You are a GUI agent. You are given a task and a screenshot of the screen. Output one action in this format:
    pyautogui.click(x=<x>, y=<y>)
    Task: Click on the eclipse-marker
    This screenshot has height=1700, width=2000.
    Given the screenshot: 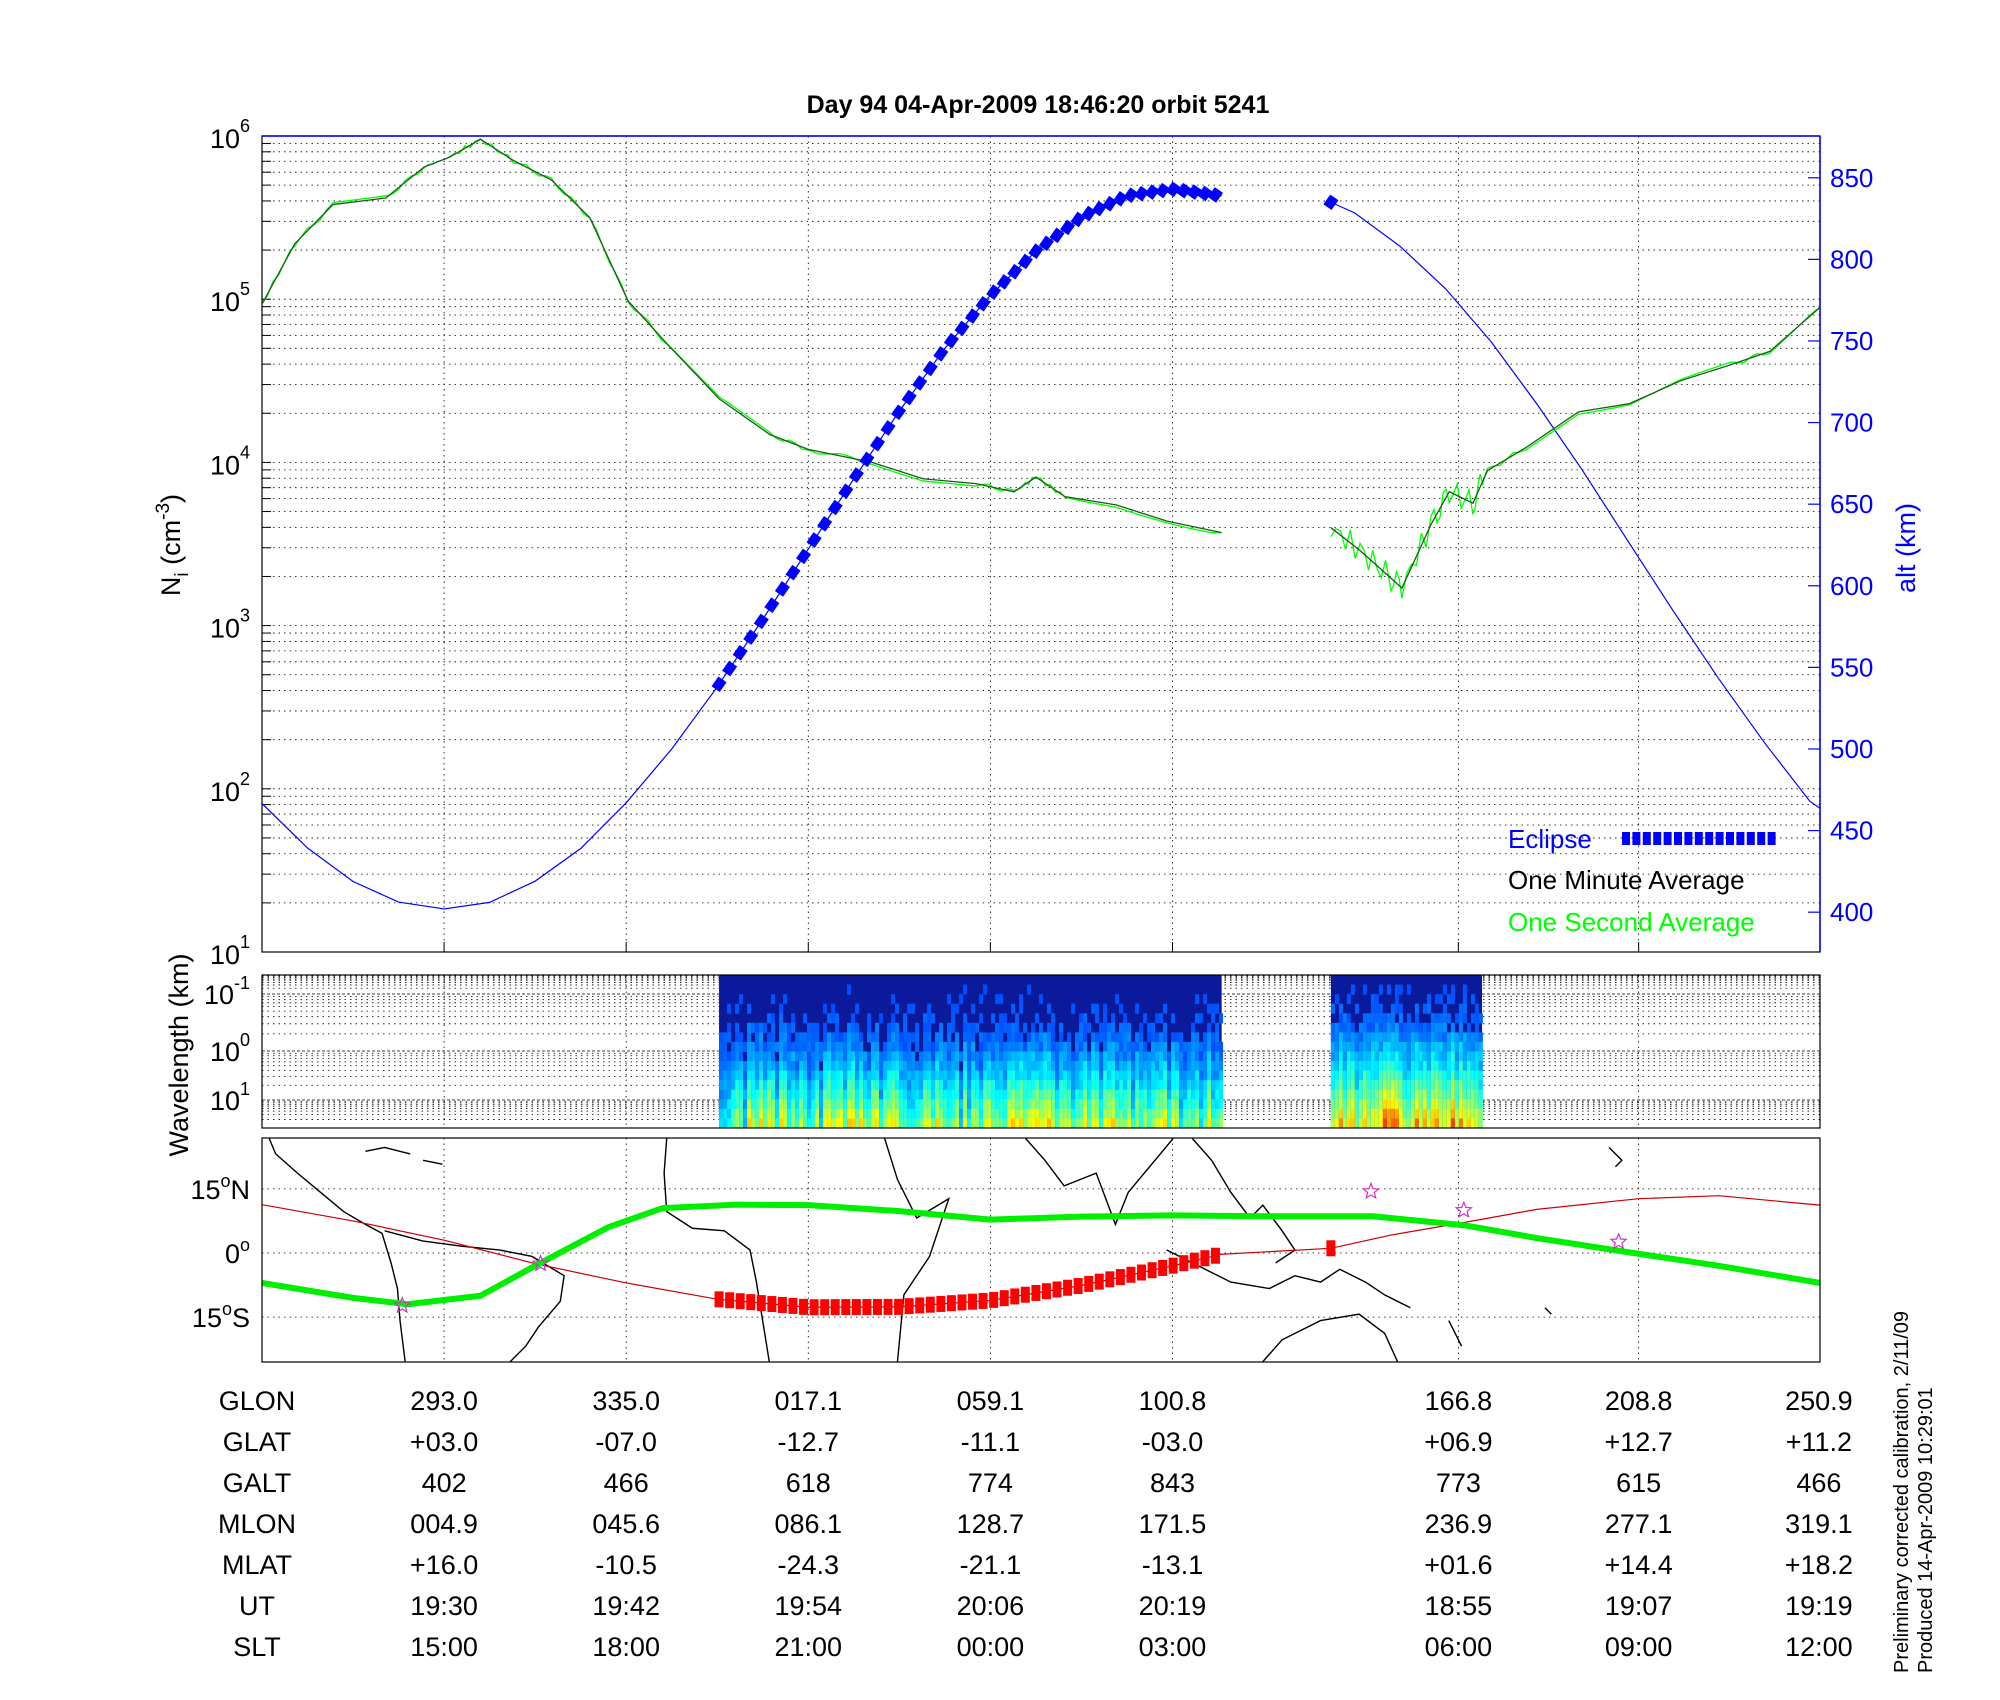 What is the action you would take?
    pyautogui.click(x=920, y=383)
    